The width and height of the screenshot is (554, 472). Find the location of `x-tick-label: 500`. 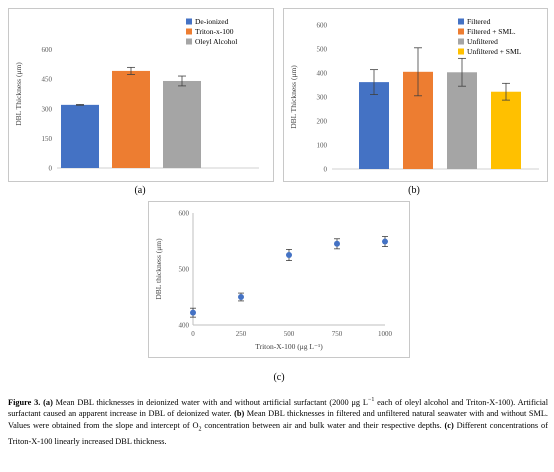

x-tick-label: 500 is located at coordinates (289, 334).